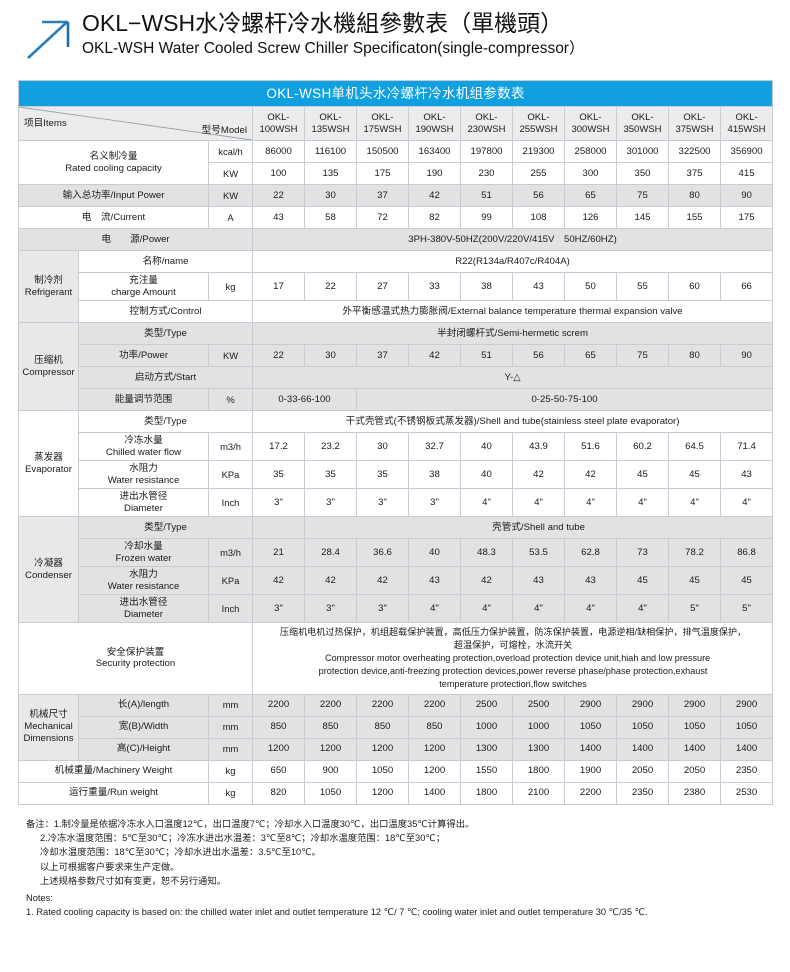 Image resolution: width=790 pixels, height=972 pixels. I want to click on evaporator-diameter-unit: Inch, so click(230, 502).